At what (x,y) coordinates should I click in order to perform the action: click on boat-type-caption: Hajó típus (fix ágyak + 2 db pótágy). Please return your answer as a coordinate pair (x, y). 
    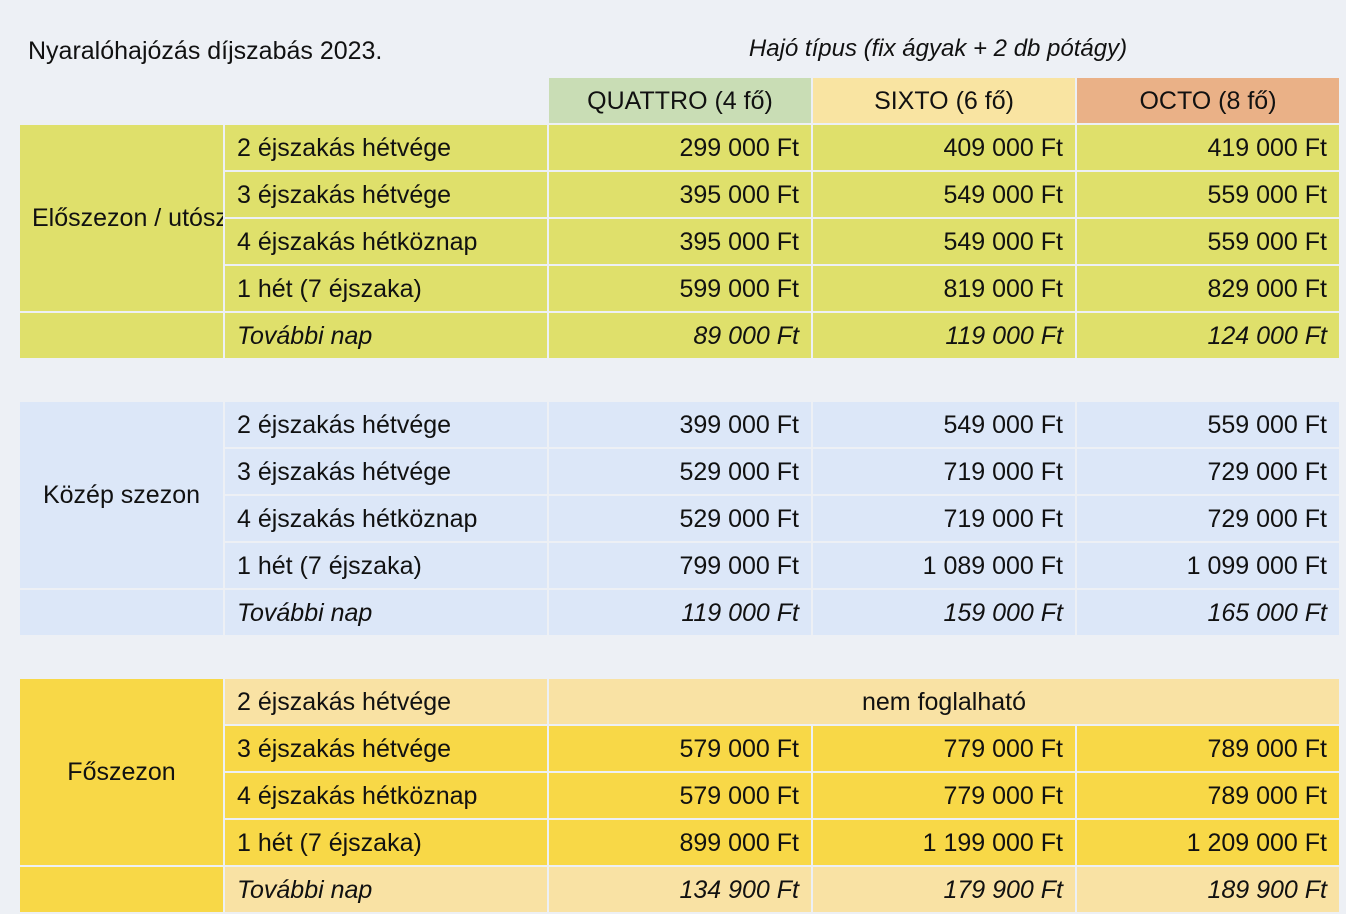
    Looking at the image, I should click on (938, 48).